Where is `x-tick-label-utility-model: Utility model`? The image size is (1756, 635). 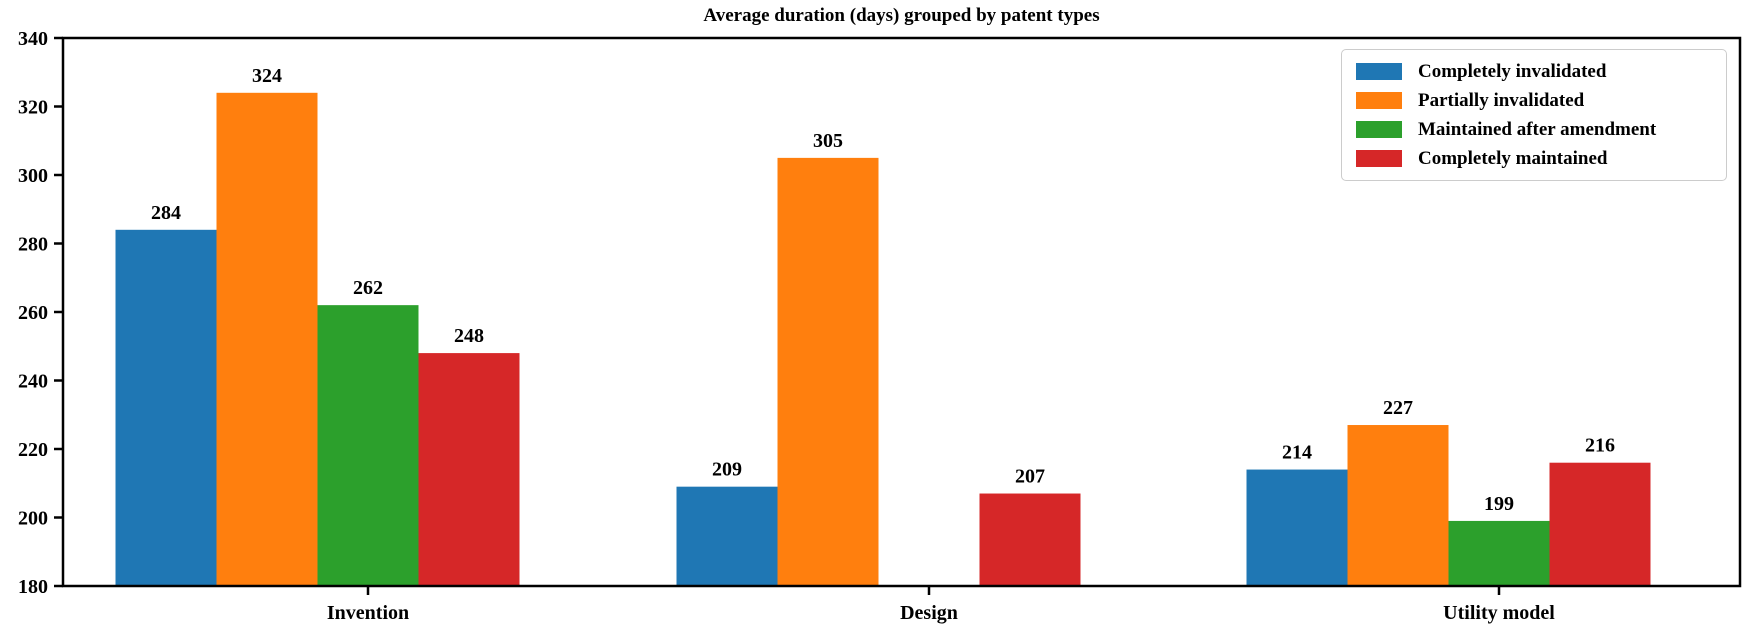
x-tick-label-utility-model: Utility model is located at coordinates (1499, 613).